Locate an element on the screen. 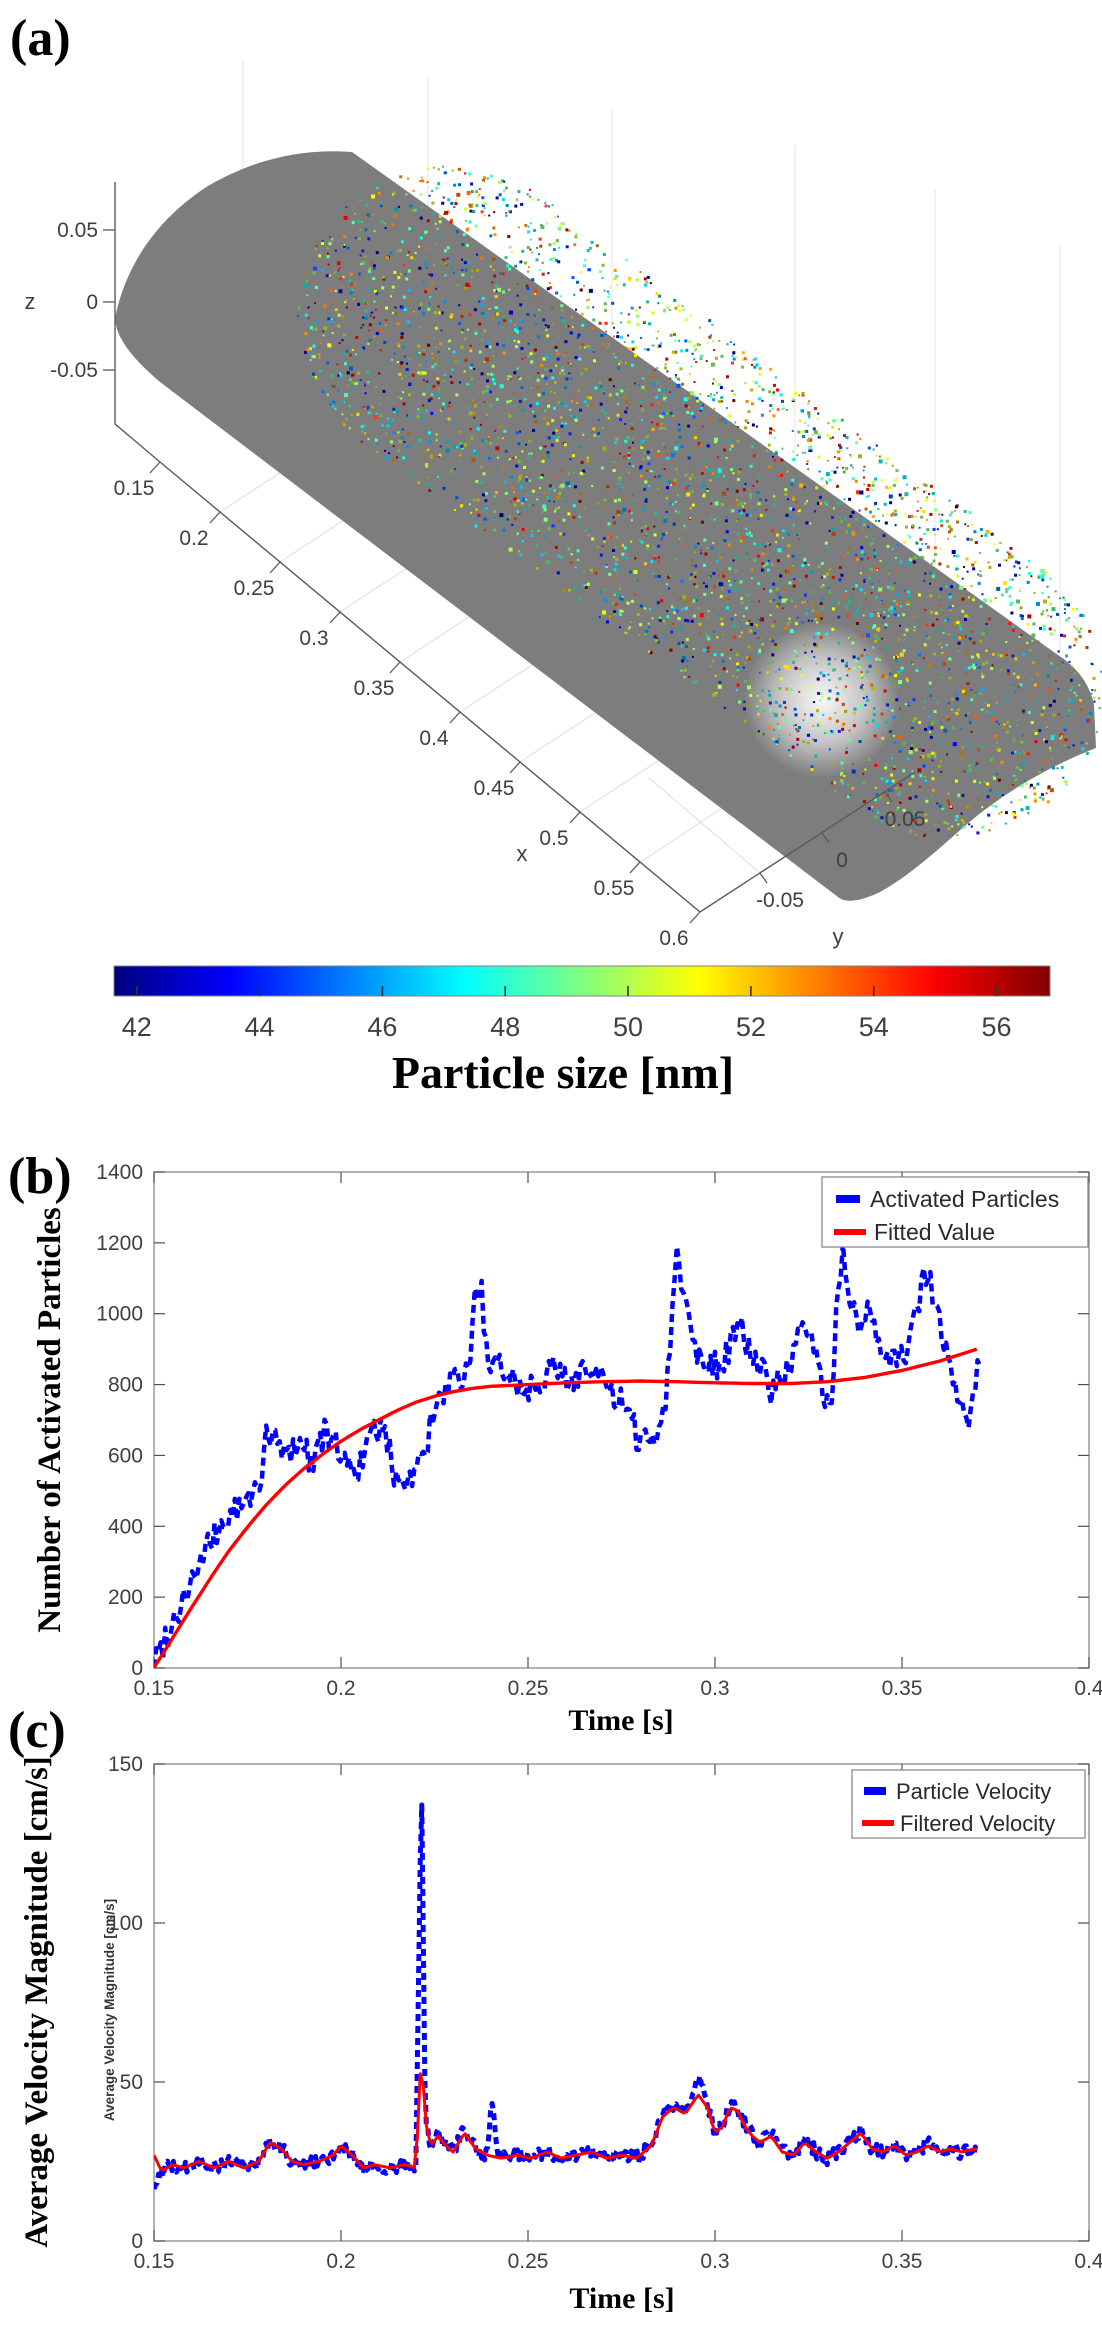  z-tick-label: 0.05 is located at coordinates (77, 230).